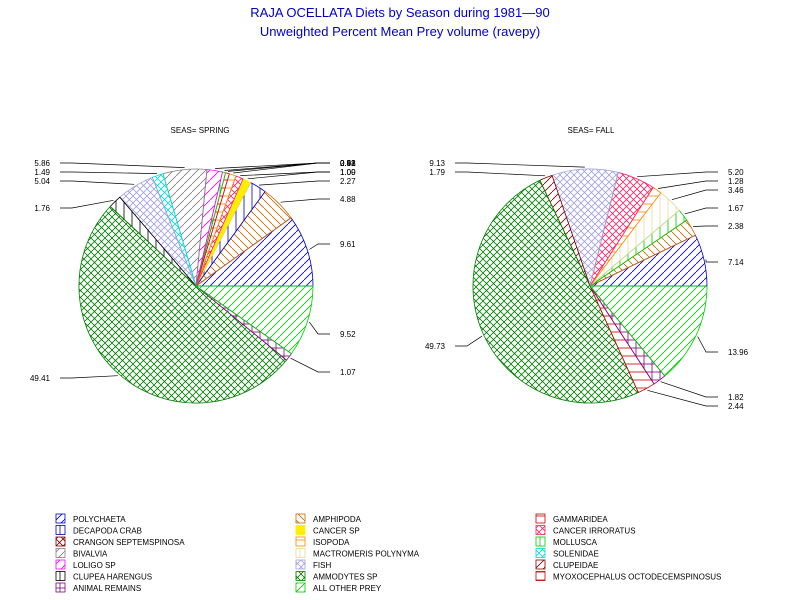 The image size is (800, 600). I want to click on legend-label: GAMMARIDEA, so click(580, 519).